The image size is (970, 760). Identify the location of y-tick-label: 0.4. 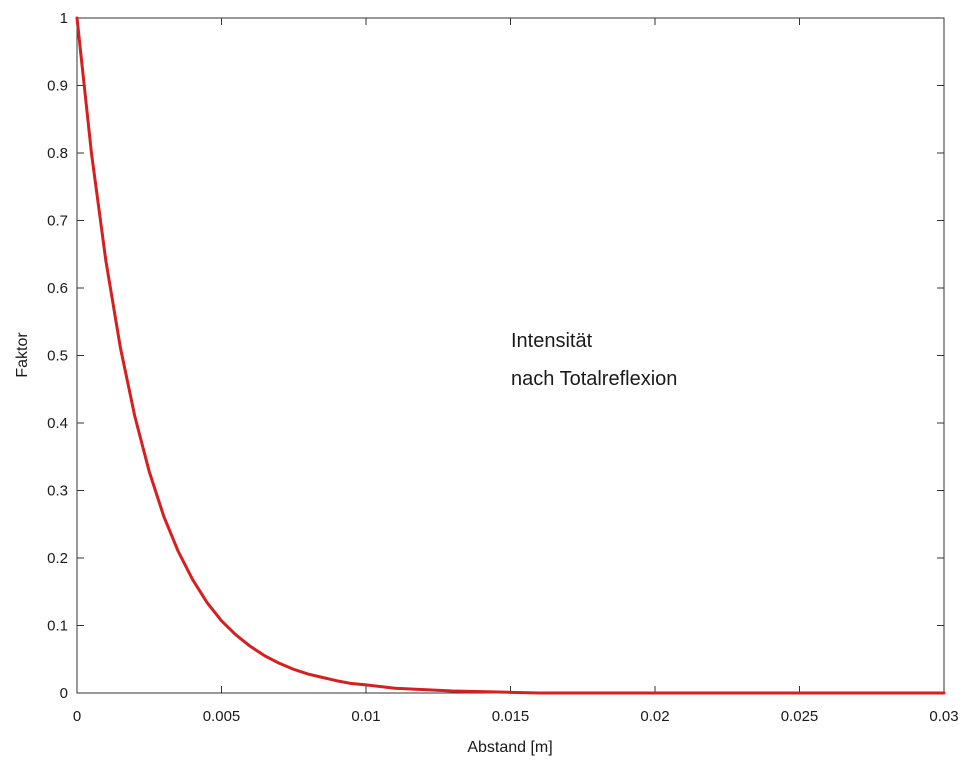
(57, 423).